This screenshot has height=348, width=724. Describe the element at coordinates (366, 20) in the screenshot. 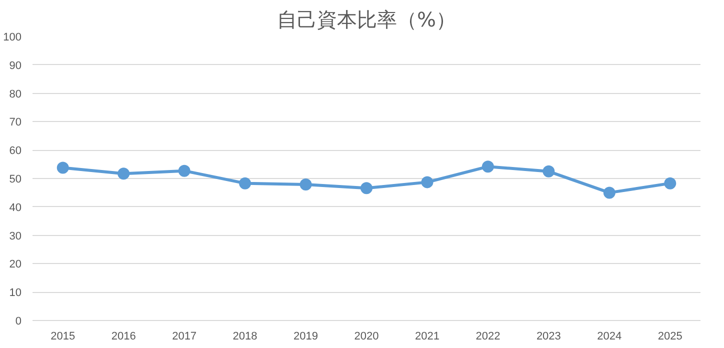

I see `chart-title: 自己資本比率（%）` at that location.